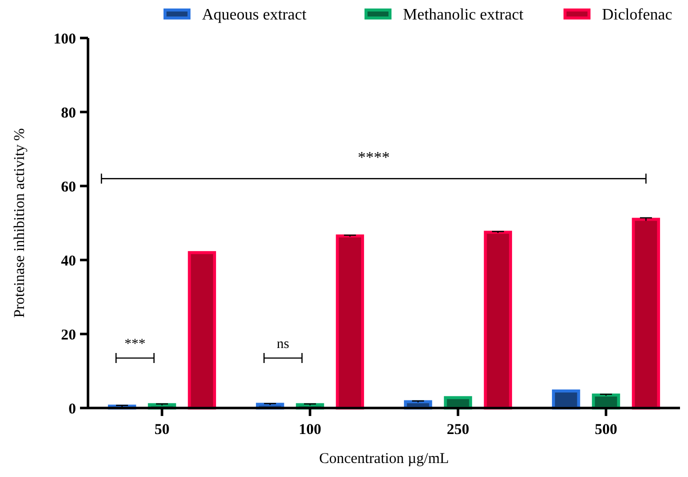 The height and width of the screenshot is (477, 688). What do you see at coordinates (384, 459) in the screenshot?
I see `x-axis-title: Concentration µg/mL` at bounding box center [384, 459].